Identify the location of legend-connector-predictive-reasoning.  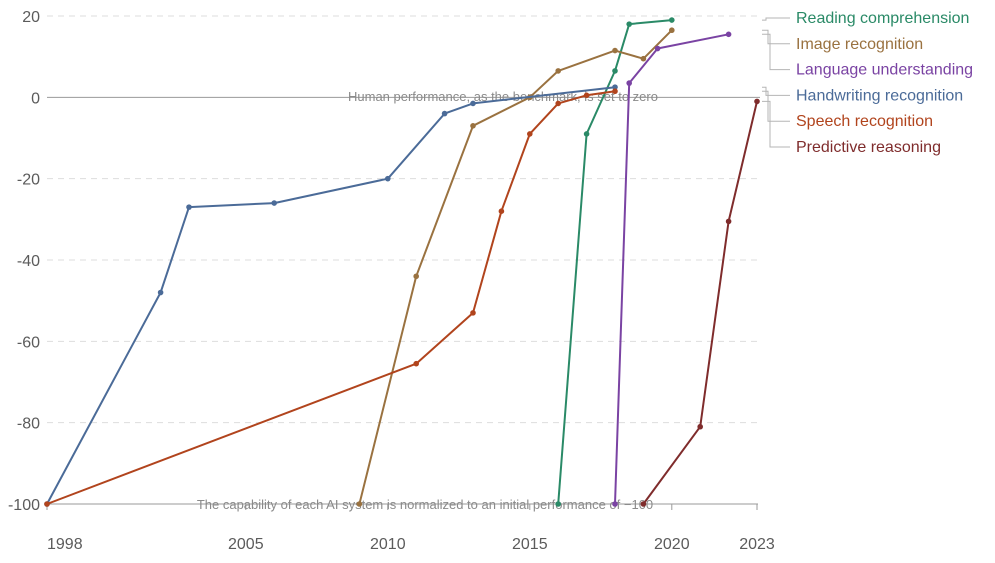
(776, 124).